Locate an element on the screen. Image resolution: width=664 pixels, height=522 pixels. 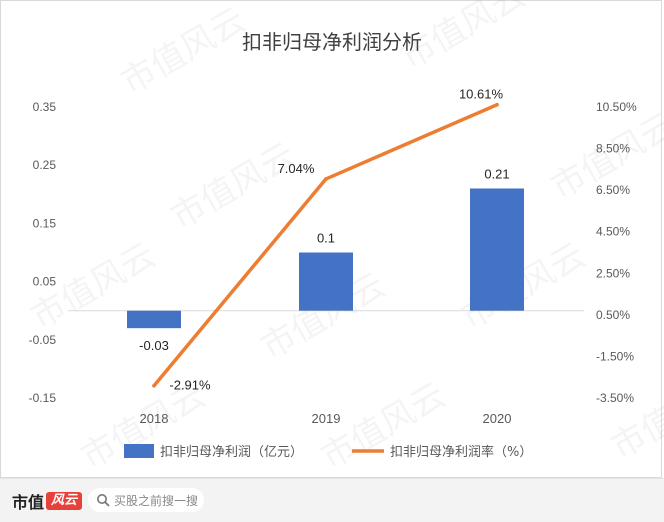
left-tick-label: -0.05 is located at coordinates (43, 340).